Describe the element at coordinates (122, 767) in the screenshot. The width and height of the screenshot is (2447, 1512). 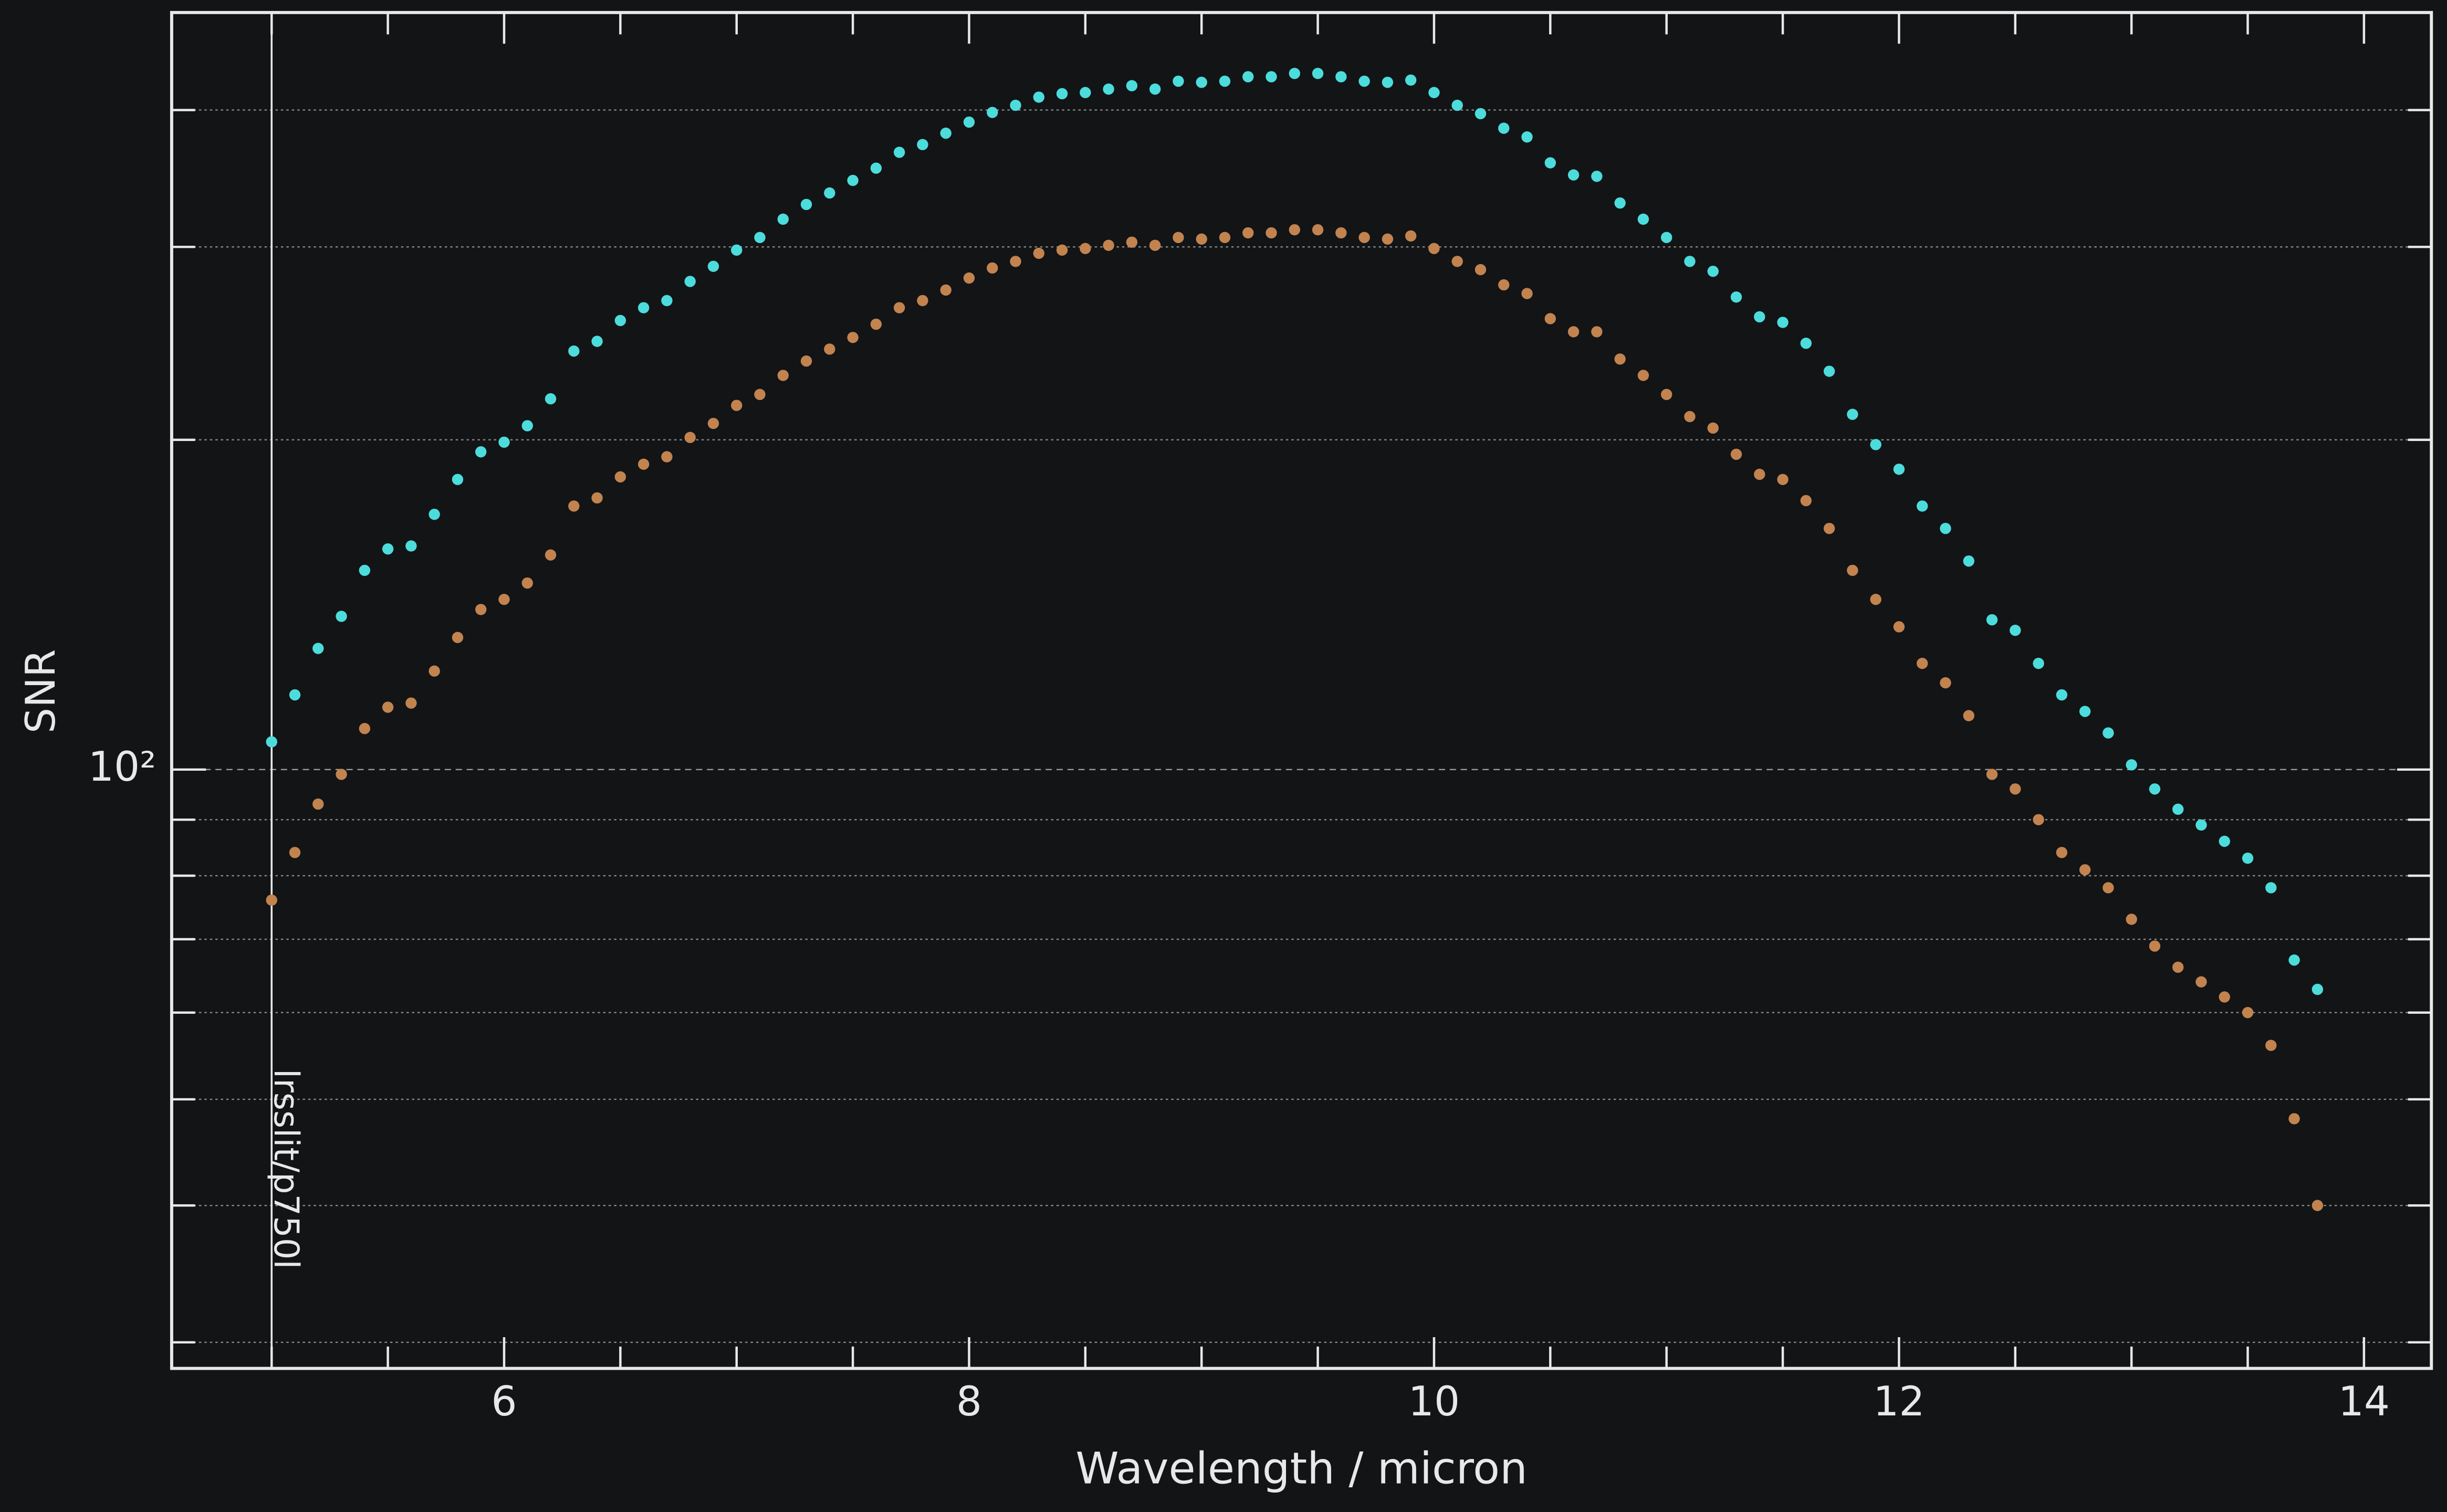
I see `y-tick-label: 10²` at that location.